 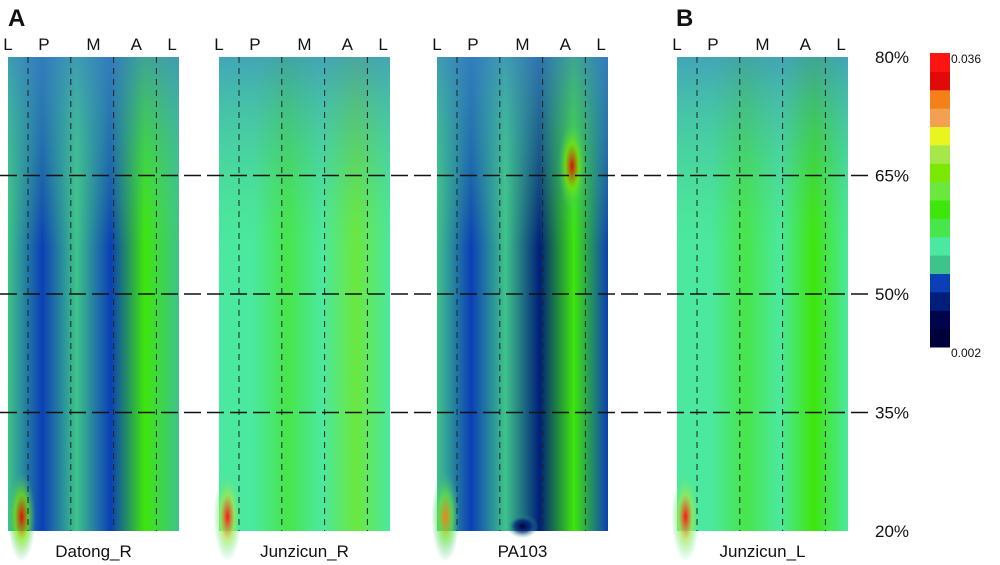 I want to click on y-axis-labels: 80% 65% 50% 35% 20%, so click(x=892, y=294).